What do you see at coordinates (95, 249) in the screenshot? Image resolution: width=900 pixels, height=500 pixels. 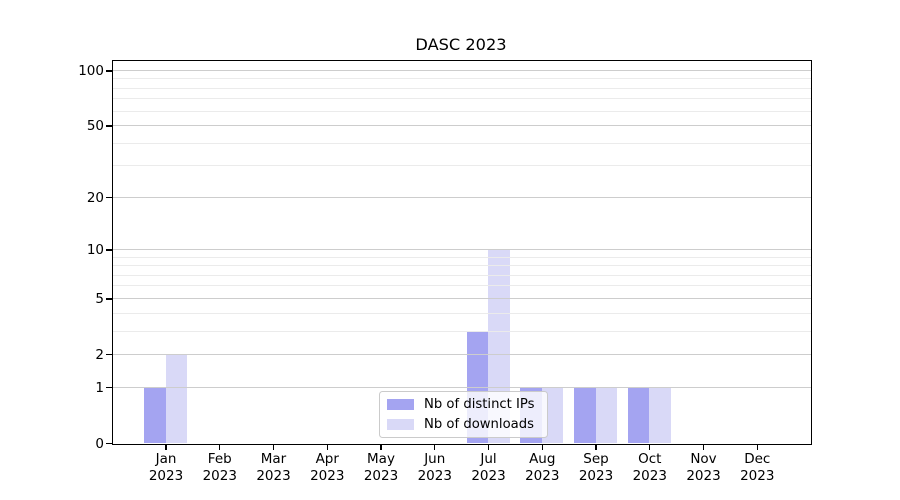 I see `y-tick-label: 10` at bounding box center [95, 249].